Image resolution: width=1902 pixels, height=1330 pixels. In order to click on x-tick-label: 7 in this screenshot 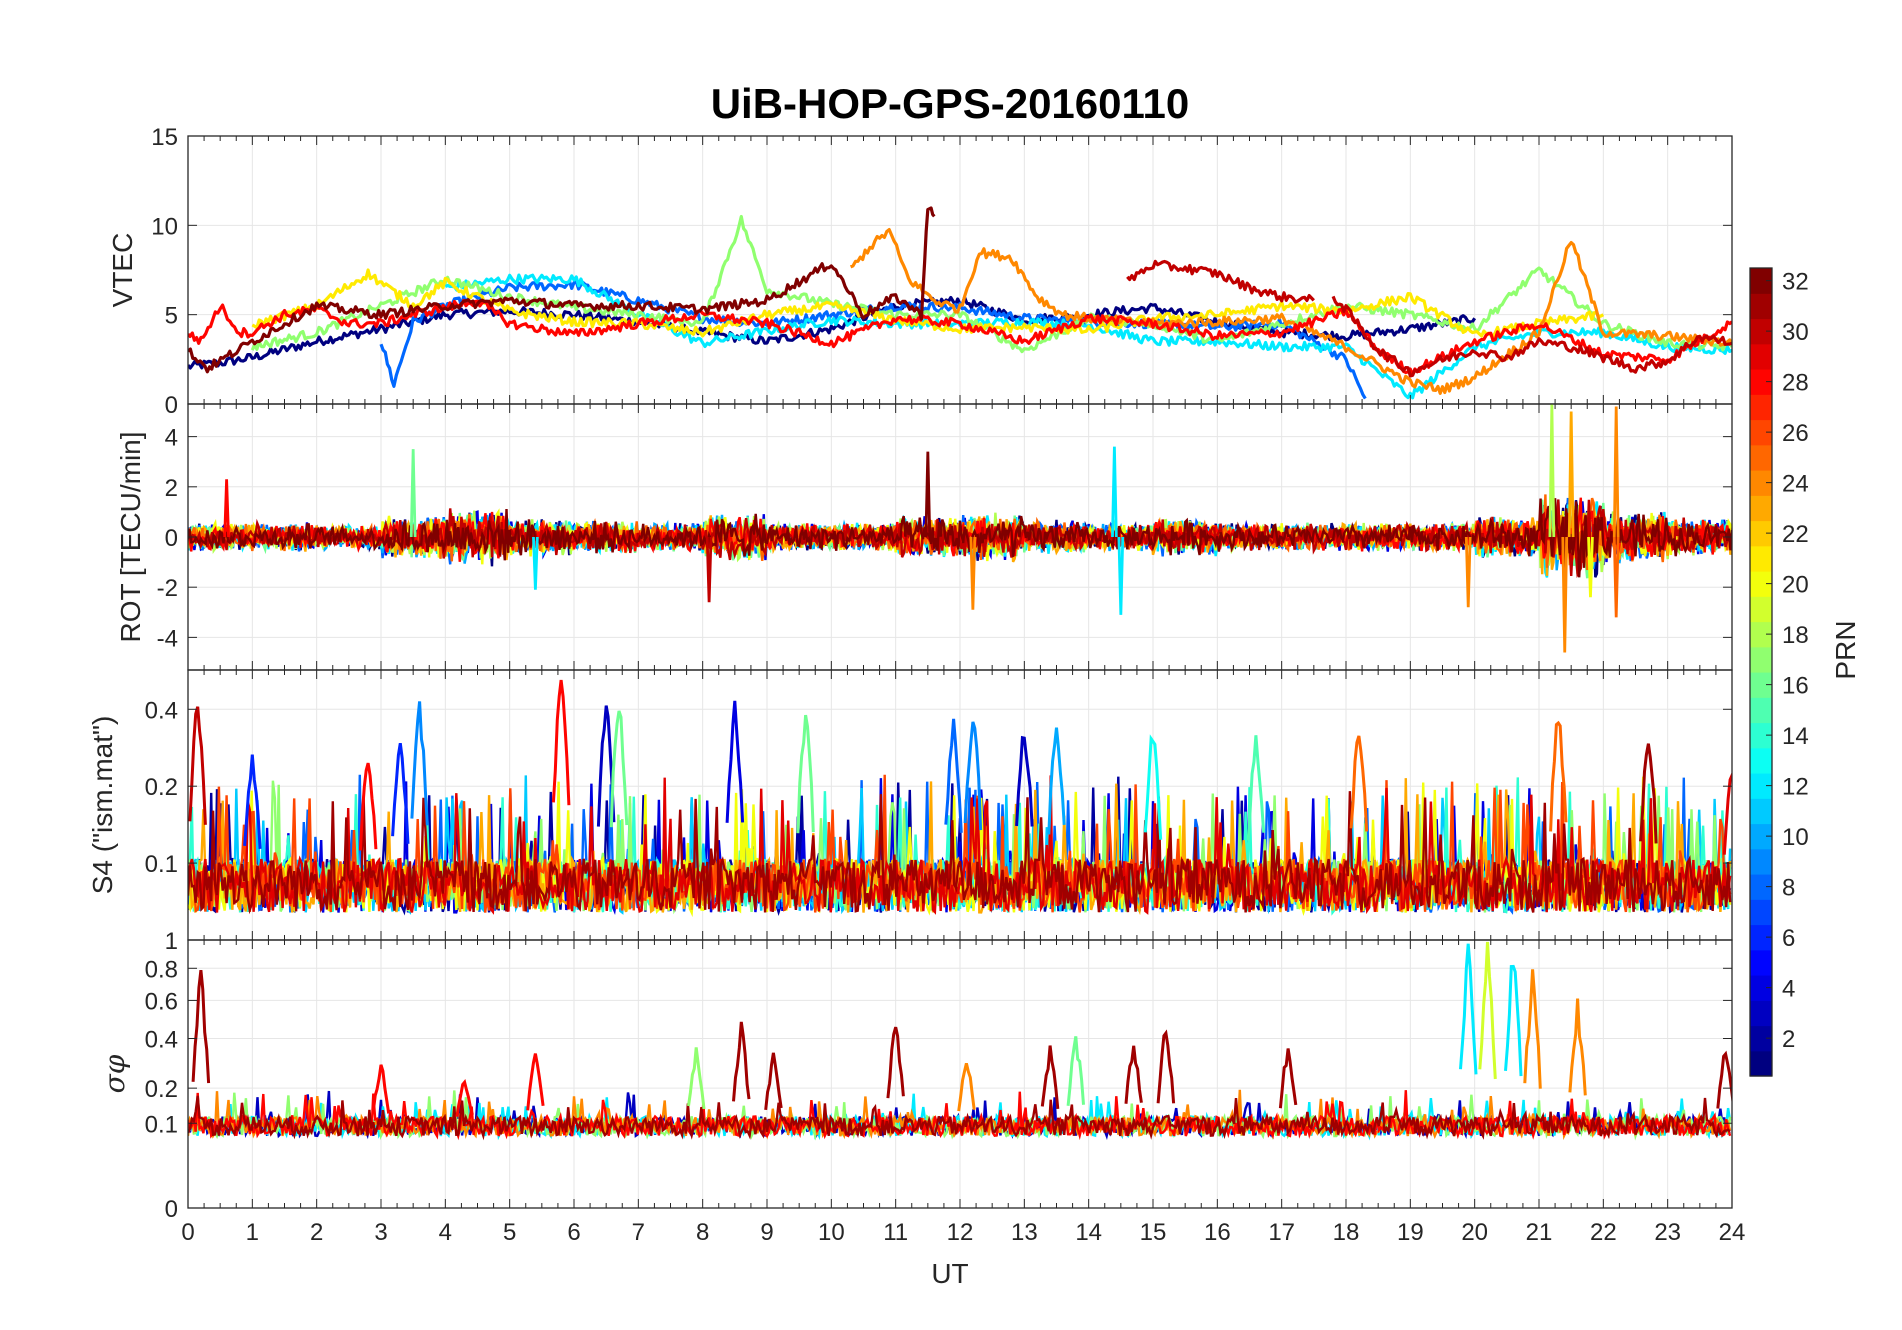, I will do `click(638, 1232)`.